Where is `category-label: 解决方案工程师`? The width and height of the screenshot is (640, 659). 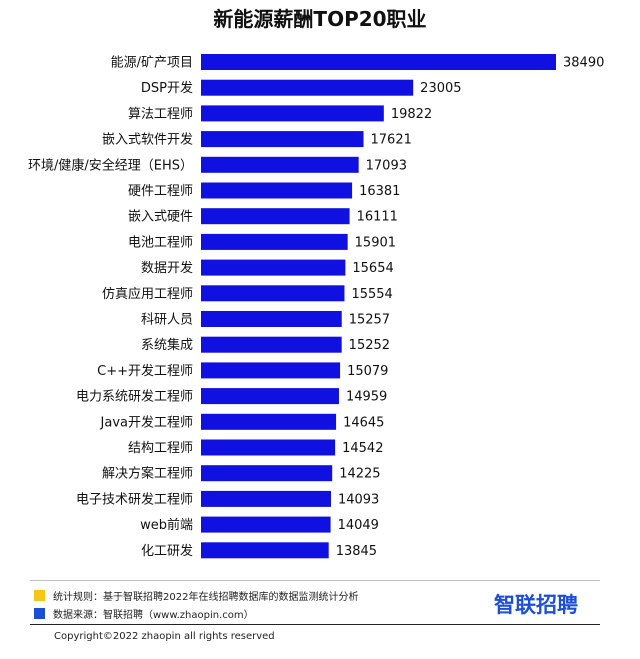 category-label: 解决方案工程师 is located at coordinates (147, 474).